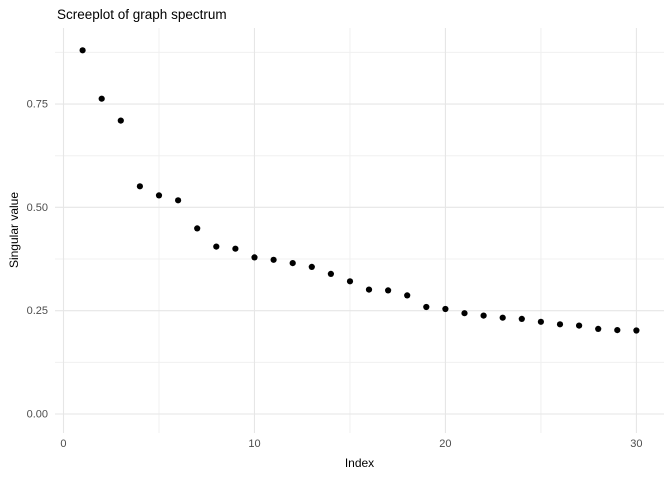 This screenshot has height=480, width=672. What do you see at coordinates (37, 208) in the screenshot?
I see `y-tick-label: 0.50` at bounding box center [37, 208].